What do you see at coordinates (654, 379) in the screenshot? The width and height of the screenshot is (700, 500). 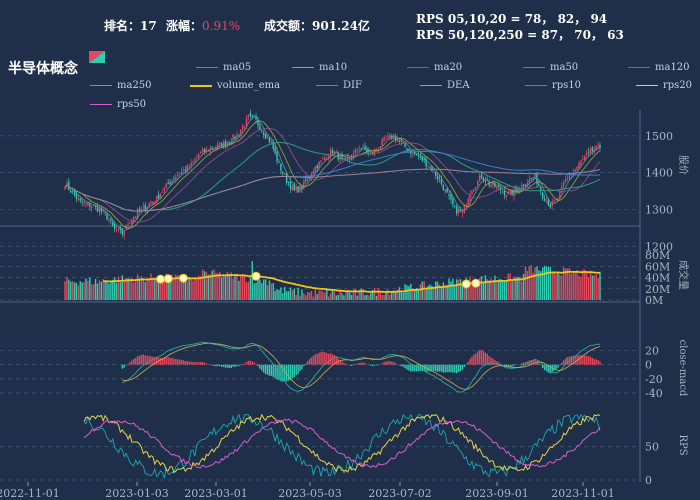 I see `y-tick-label: -20` at bounding box center [654, 379].